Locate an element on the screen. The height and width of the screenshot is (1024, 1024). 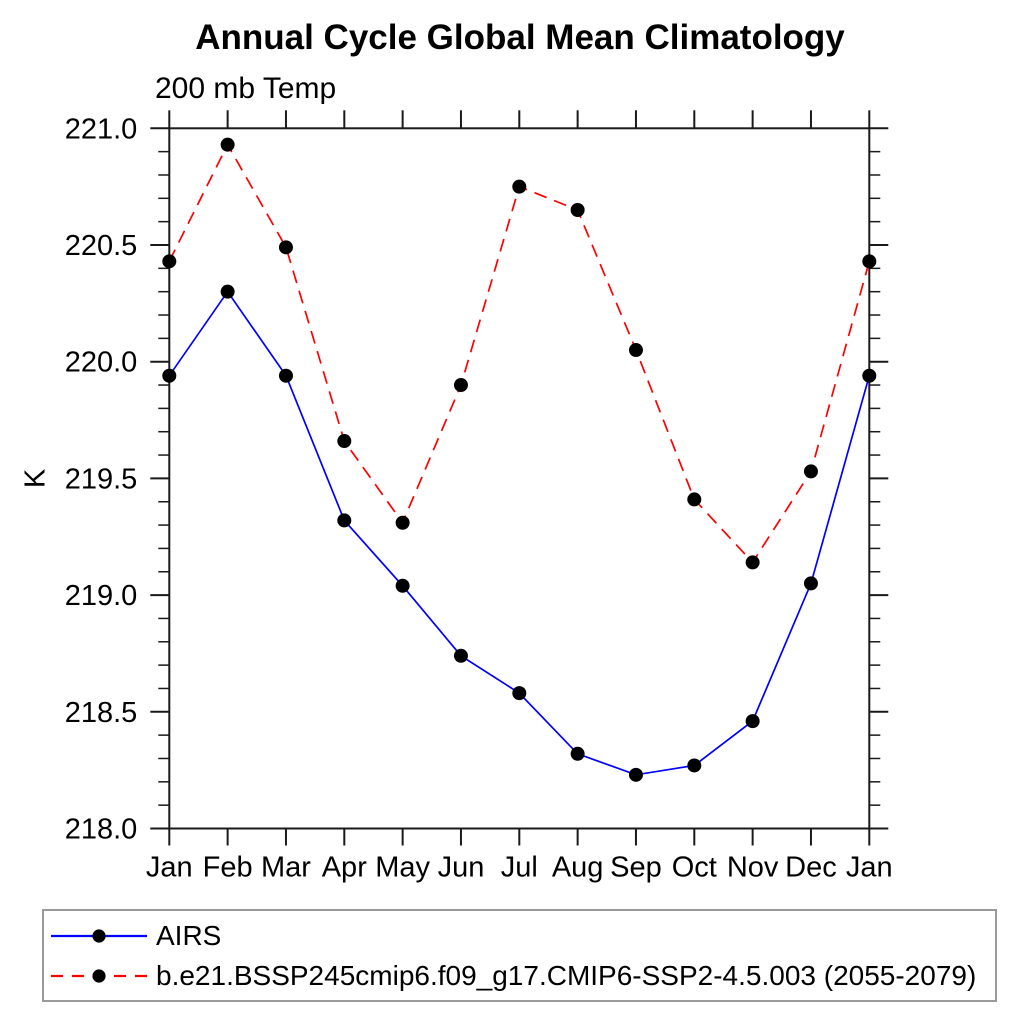
x-tick-label: Mar is located at coordinates (286, 868).